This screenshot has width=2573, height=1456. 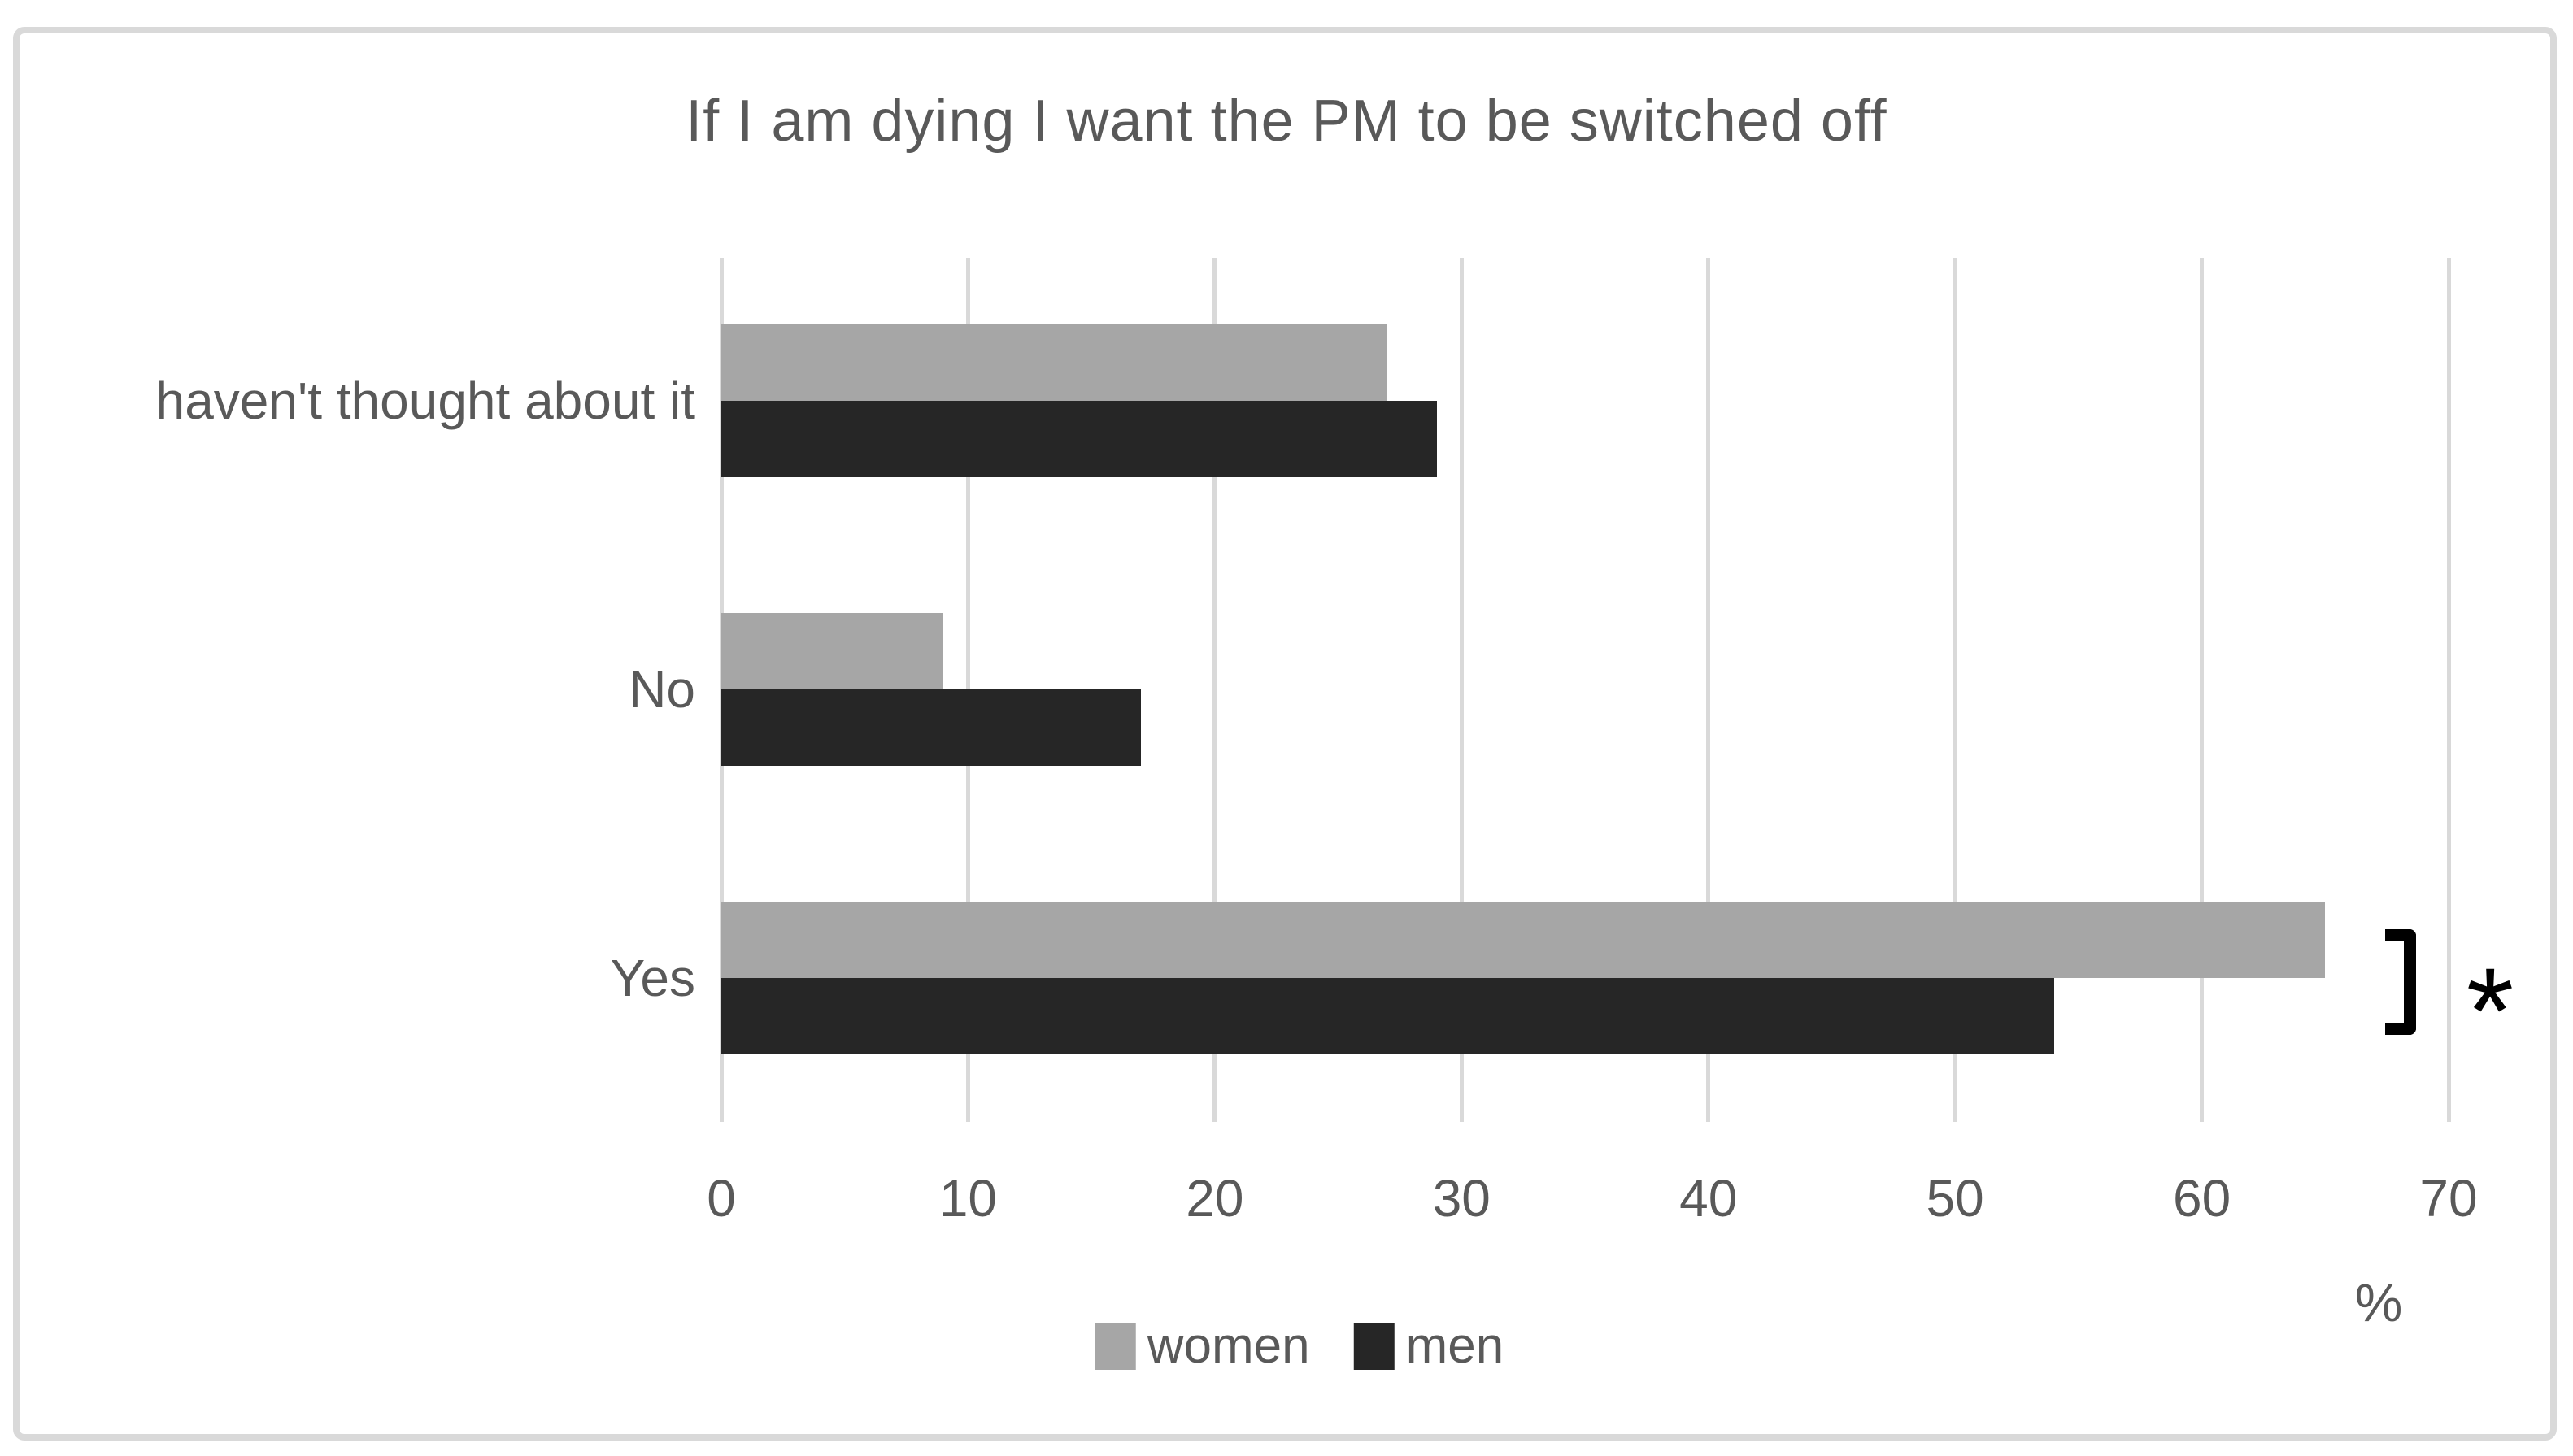 I want to click on bar-women-yes, so click(x=1524, y=940).